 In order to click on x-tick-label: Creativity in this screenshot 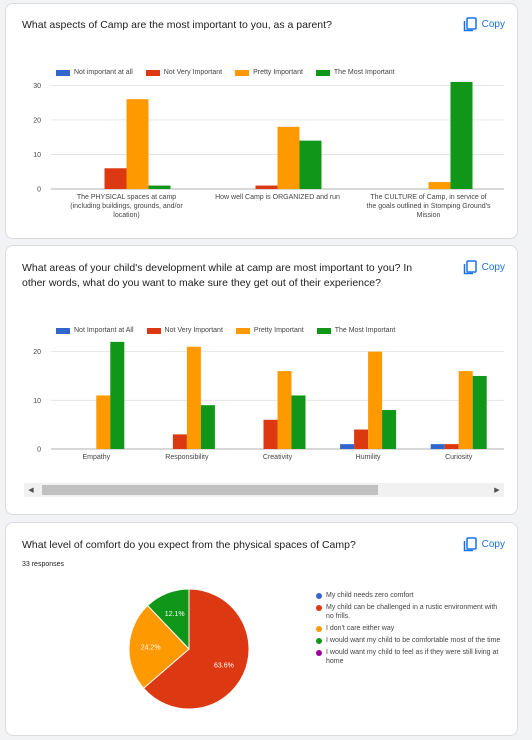, I will do `click(278, 457)`.